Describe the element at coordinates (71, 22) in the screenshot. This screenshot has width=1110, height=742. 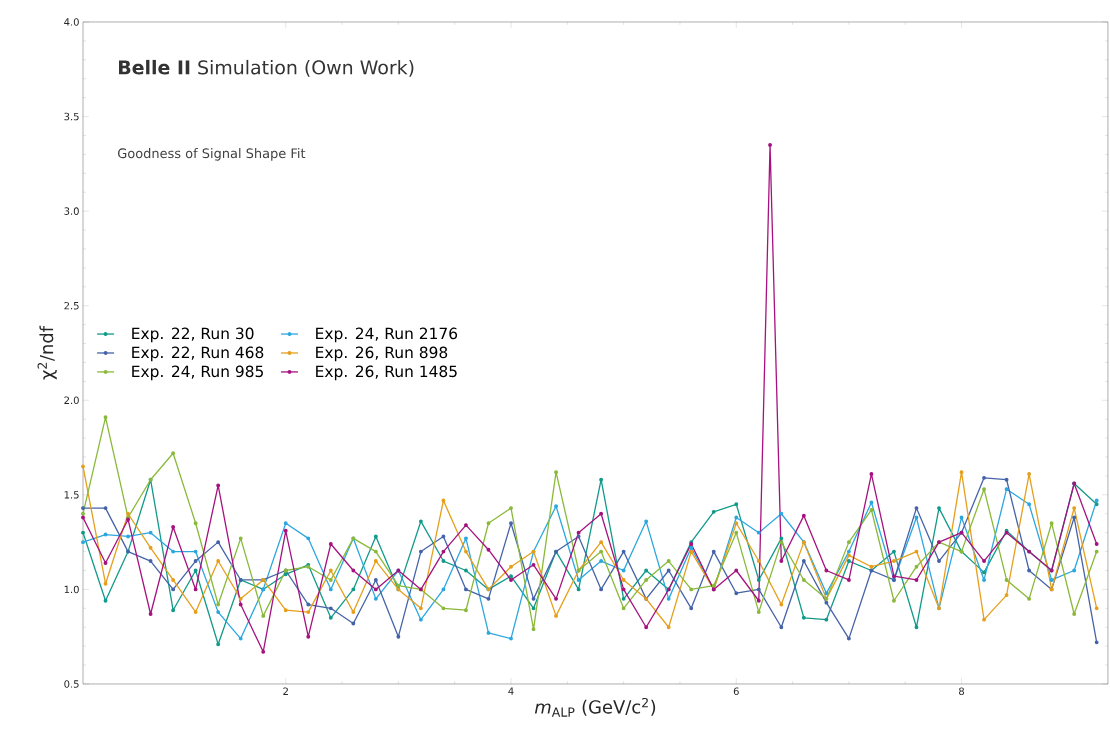
I see `y-tick-label: 4.0` at that location.